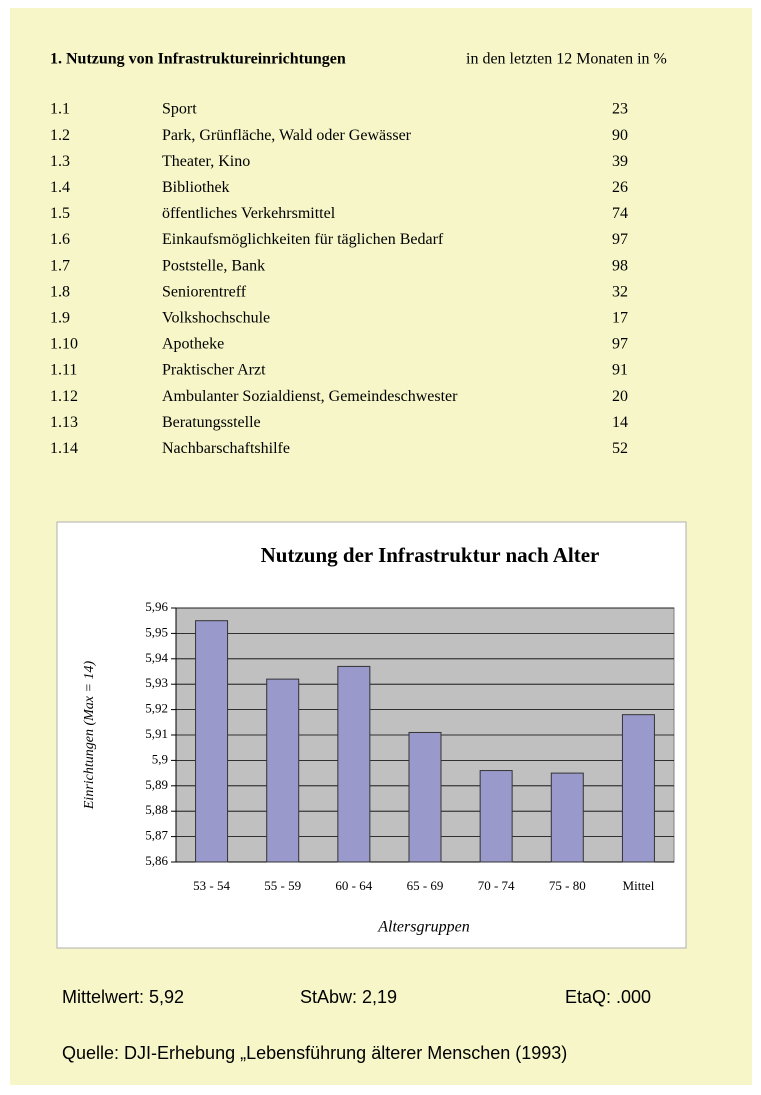  I want to click on x-tick-label: 53 - 54, so click(211, 885).